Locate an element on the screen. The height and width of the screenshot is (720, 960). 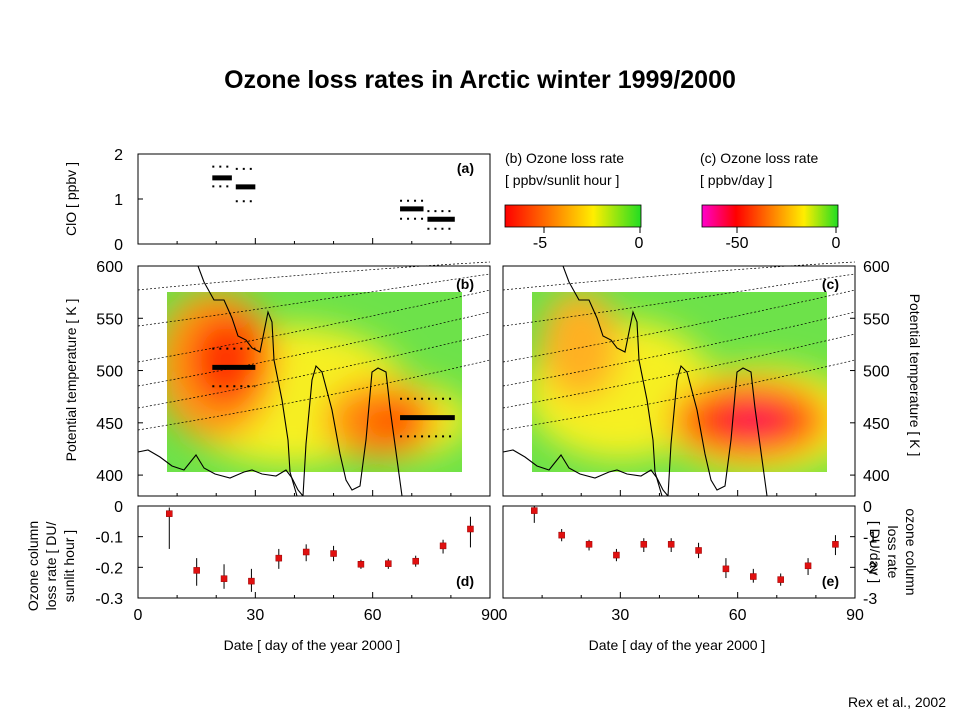
panel-e-ylabel-line2: loss rate is located at coordinates (893, 552).